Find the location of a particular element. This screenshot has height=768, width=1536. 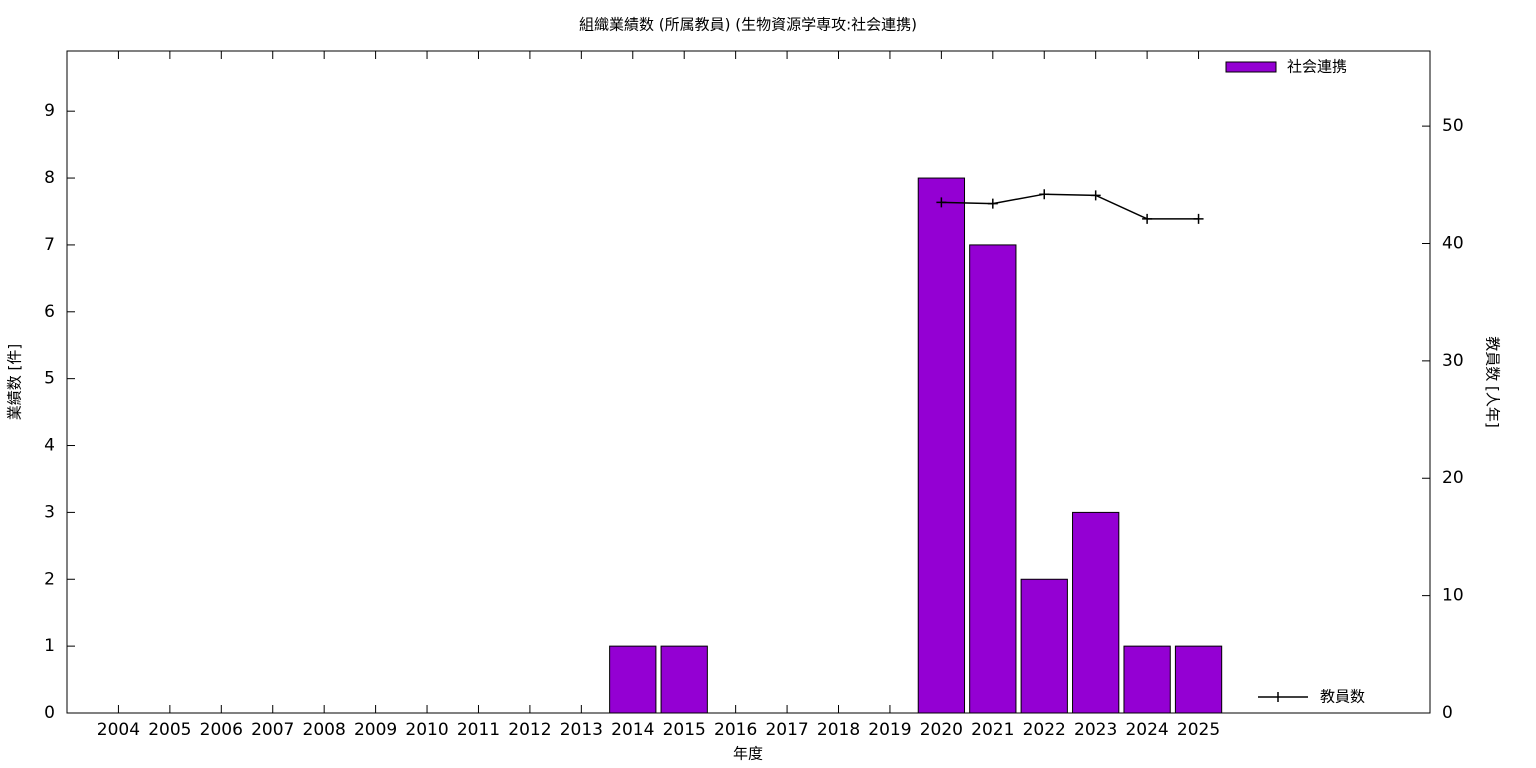

x-tick-label: 2023 is located at coordinates (1095, 730).